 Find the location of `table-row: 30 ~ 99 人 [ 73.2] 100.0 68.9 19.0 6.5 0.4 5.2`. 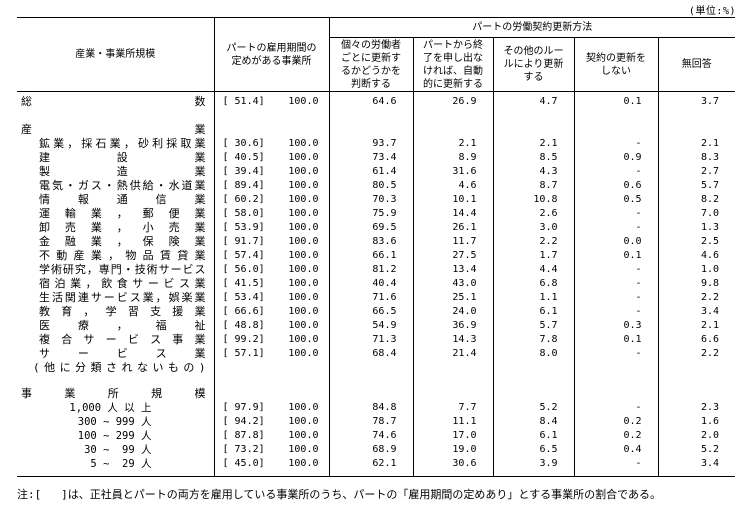

table-row: 30 ~ 99 人 [ 73.2] 100.0 68.9 19.0 6.5 0.4 5.2 is located at coordinates (376, 450).